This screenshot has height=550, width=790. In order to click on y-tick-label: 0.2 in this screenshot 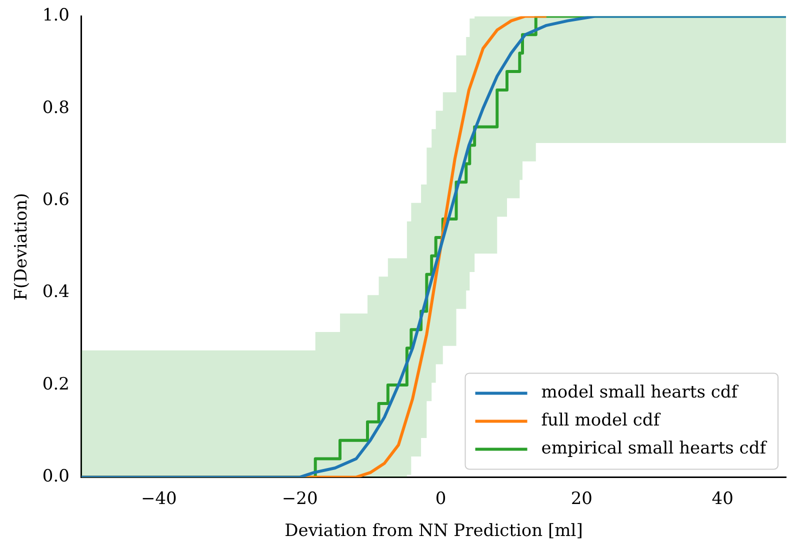, I will do `click(56, 384)`.